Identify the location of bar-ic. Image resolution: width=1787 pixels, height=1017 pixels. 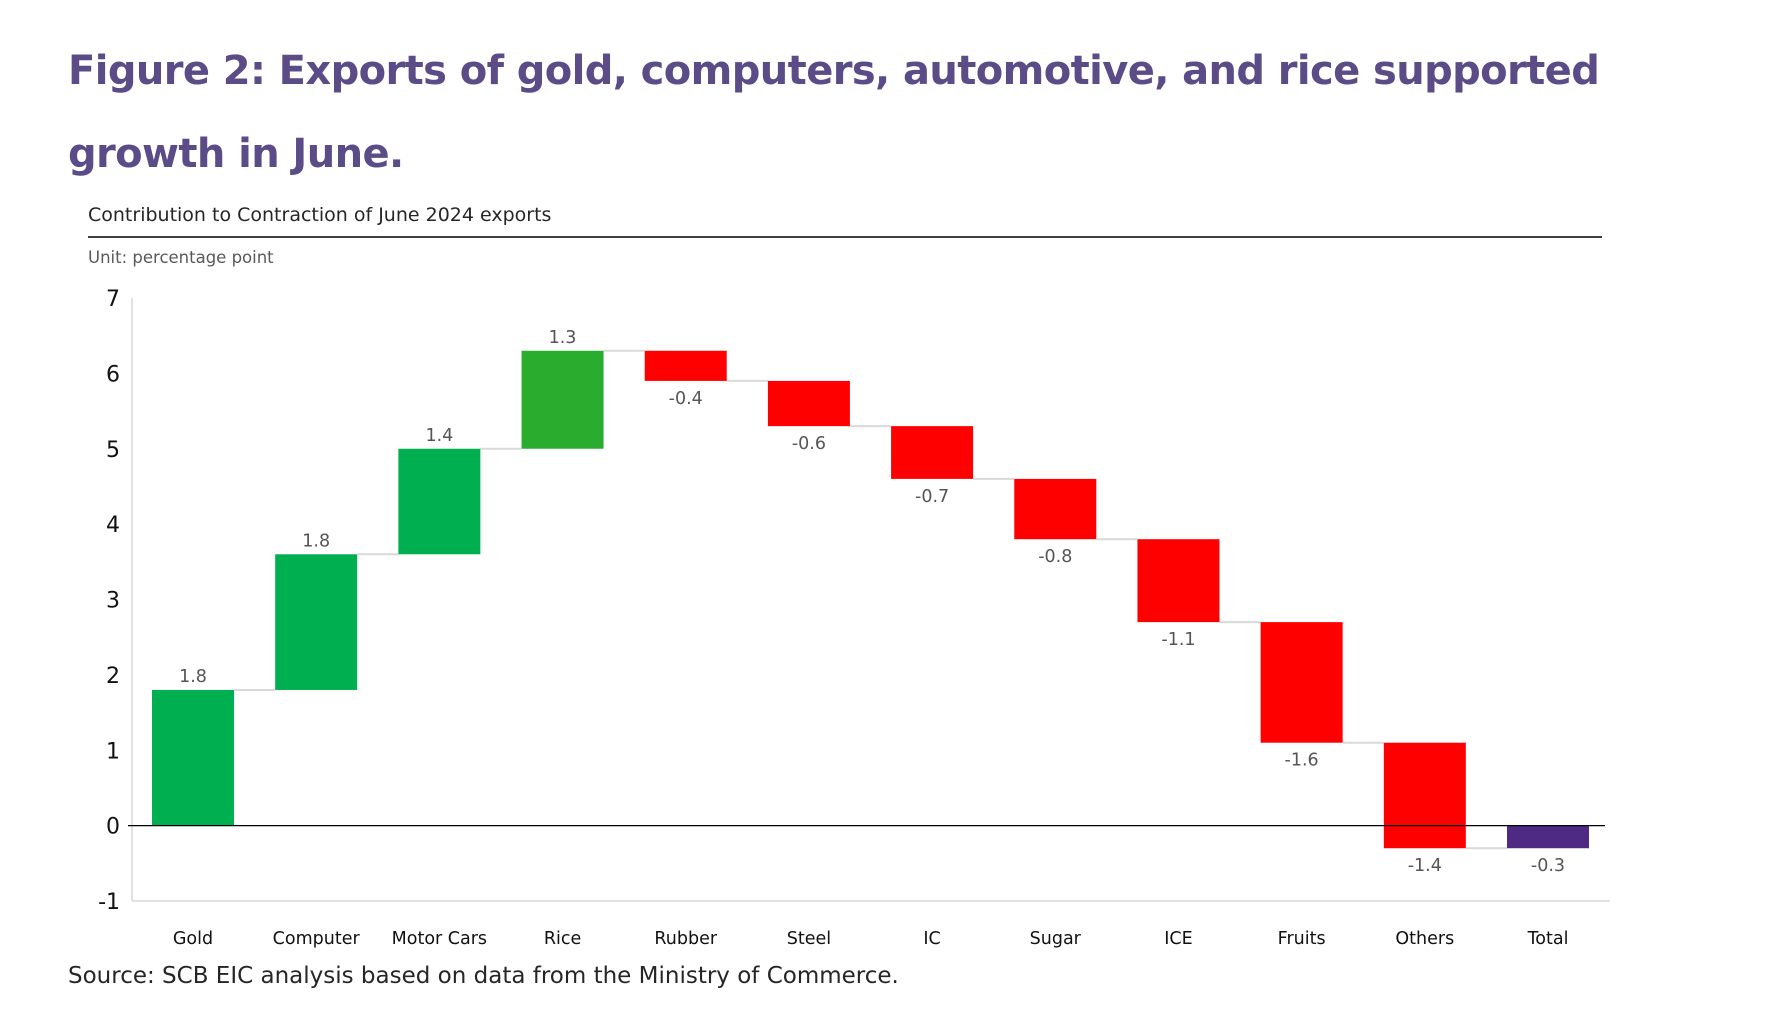
(932, 452).